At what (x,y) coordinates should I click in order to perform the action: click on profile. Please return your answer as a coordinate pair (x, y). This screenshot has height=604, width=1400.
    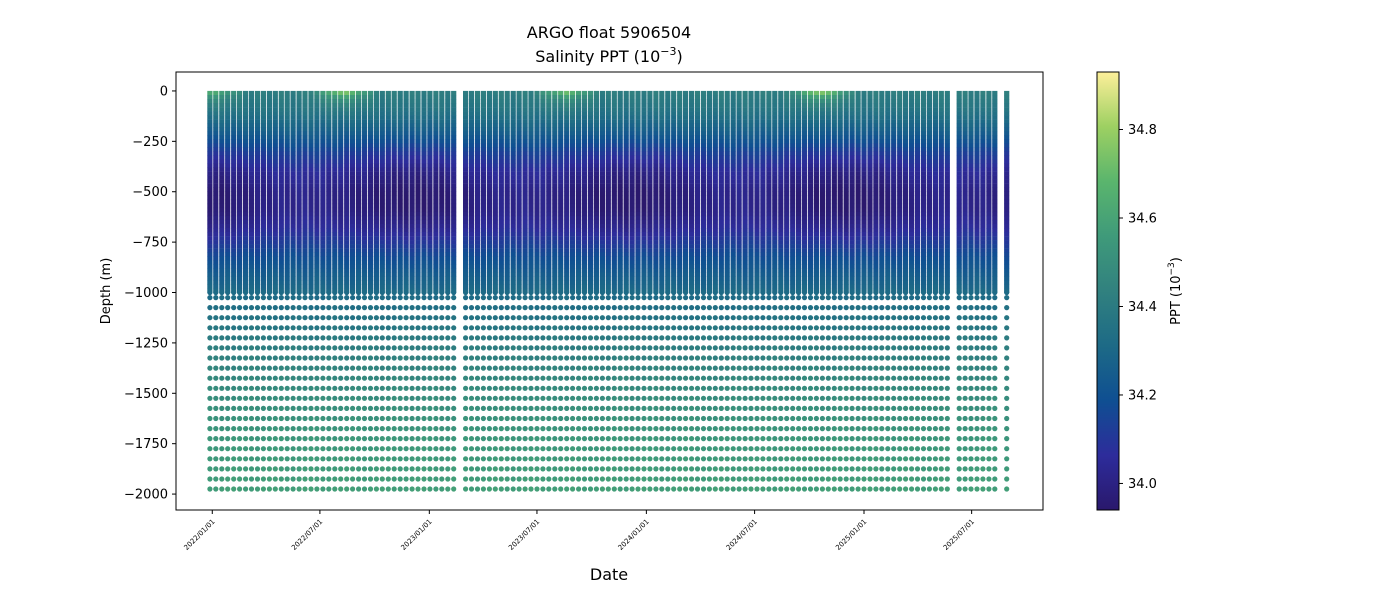
    Looking at the image, I should click on (579, 291).